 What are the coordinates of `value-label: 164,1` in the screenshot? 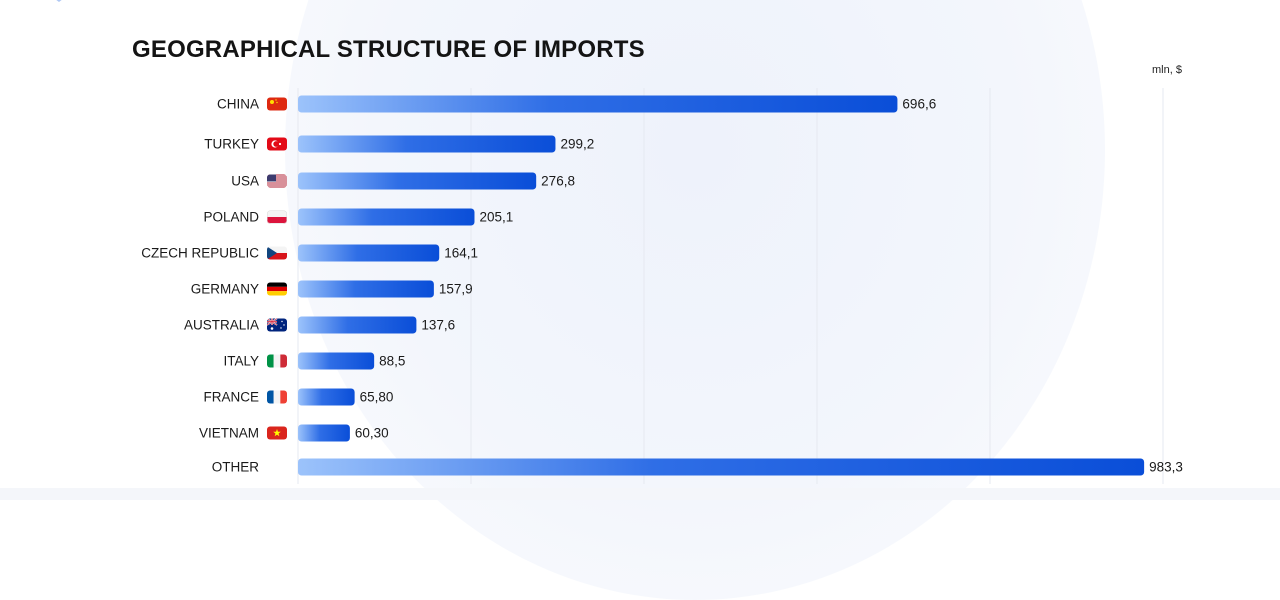 It's located at (461, 253).